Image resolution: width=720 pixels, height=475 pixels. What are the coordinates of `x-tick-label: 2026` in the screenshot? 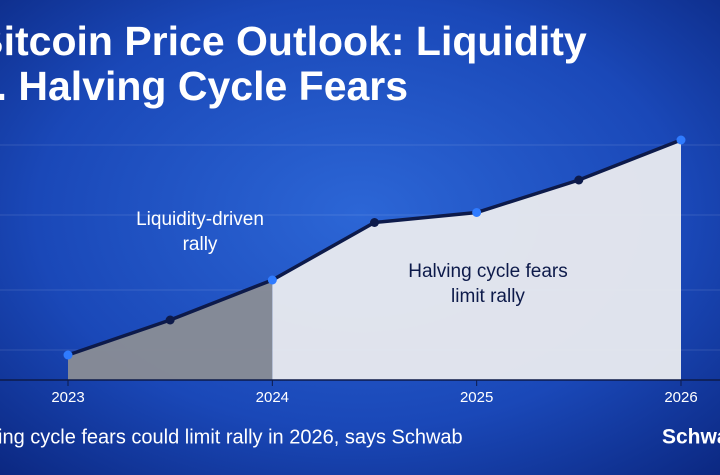 It's located at (680, 397).